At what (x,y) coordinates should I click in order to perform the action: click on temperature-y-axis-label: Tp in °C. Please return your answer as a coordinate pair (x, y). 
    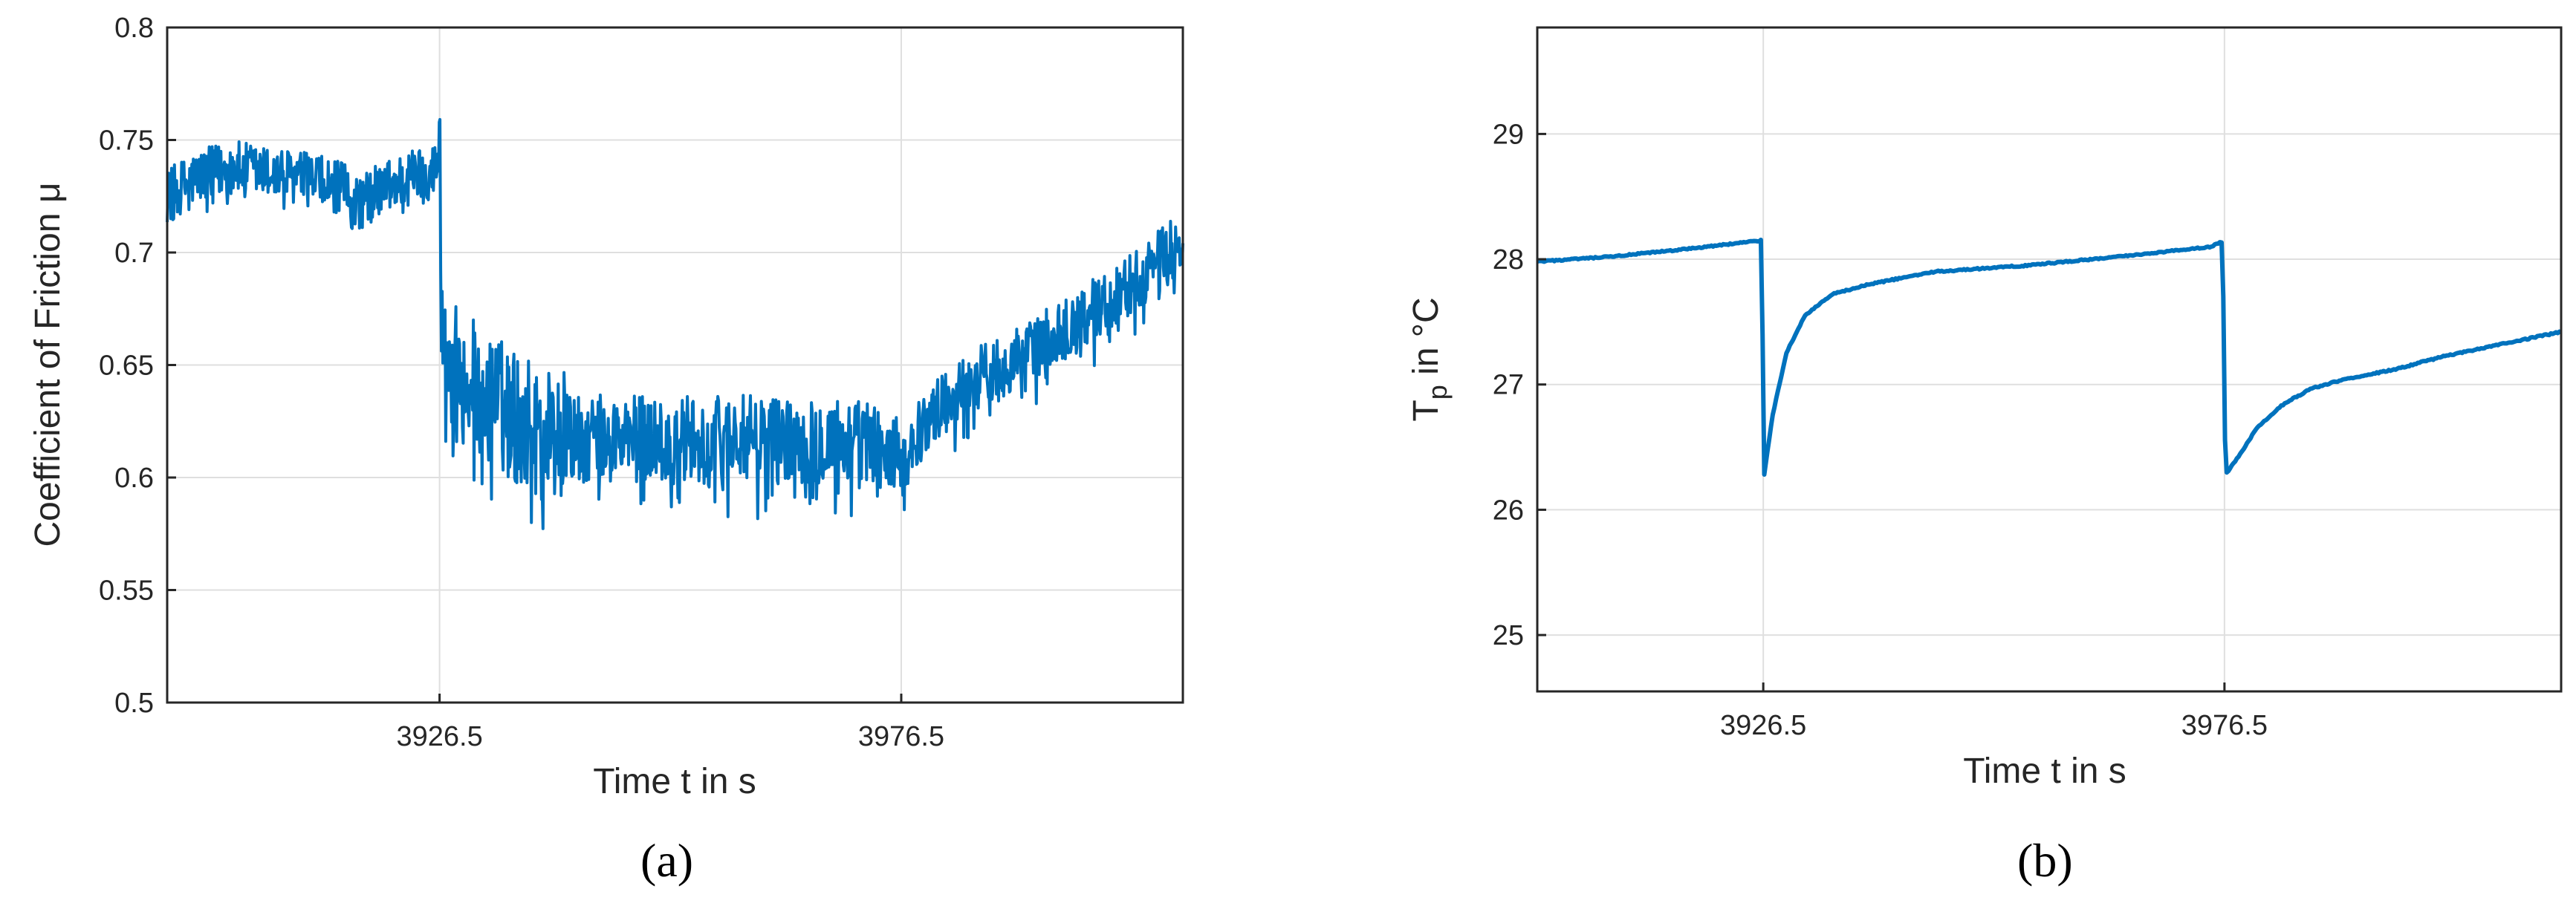
    Looking at the image, I should click on (1430, 359).